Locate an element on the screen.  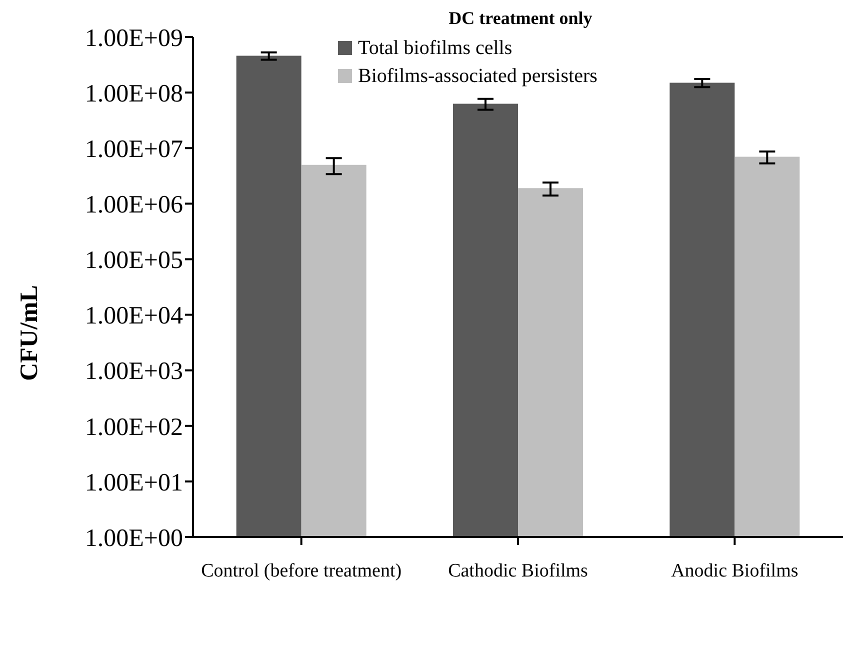
x-tick-label: Cathodic Biofilms is located at coordinates (518, 571).